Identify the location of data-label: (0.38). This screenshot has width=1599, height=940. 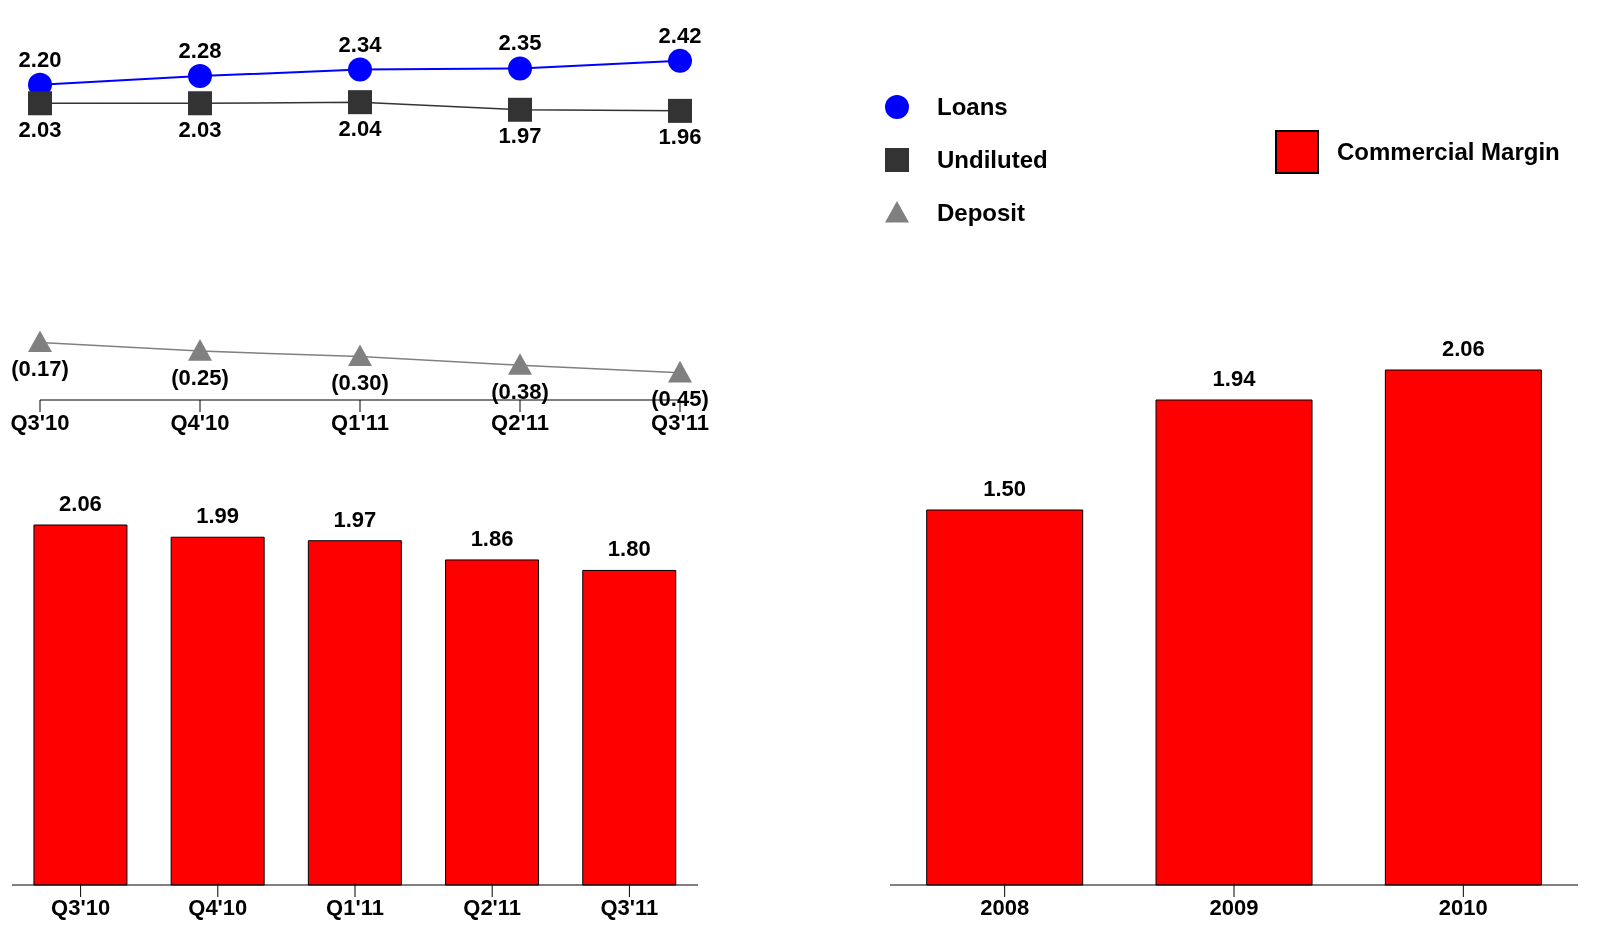
(520, 391).